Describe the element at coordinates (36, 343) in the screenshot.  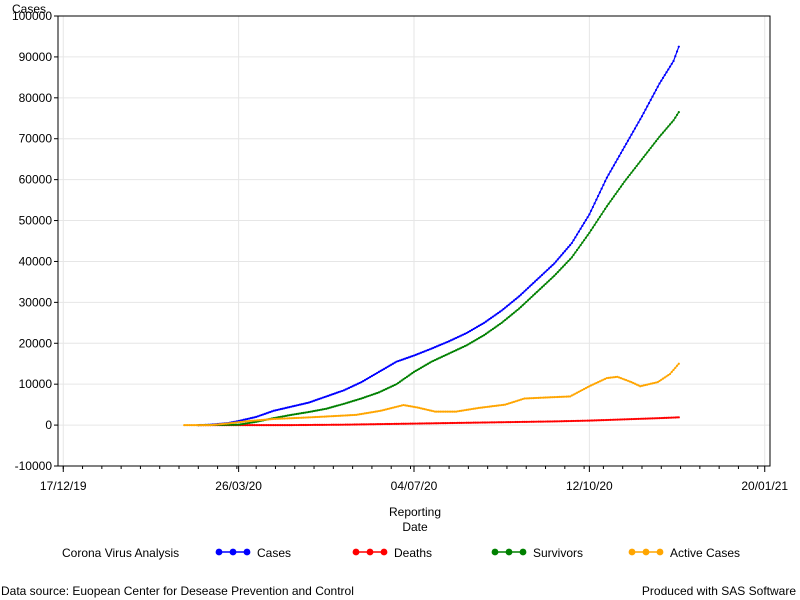
I see `y-tick-label: 20000` at that location.